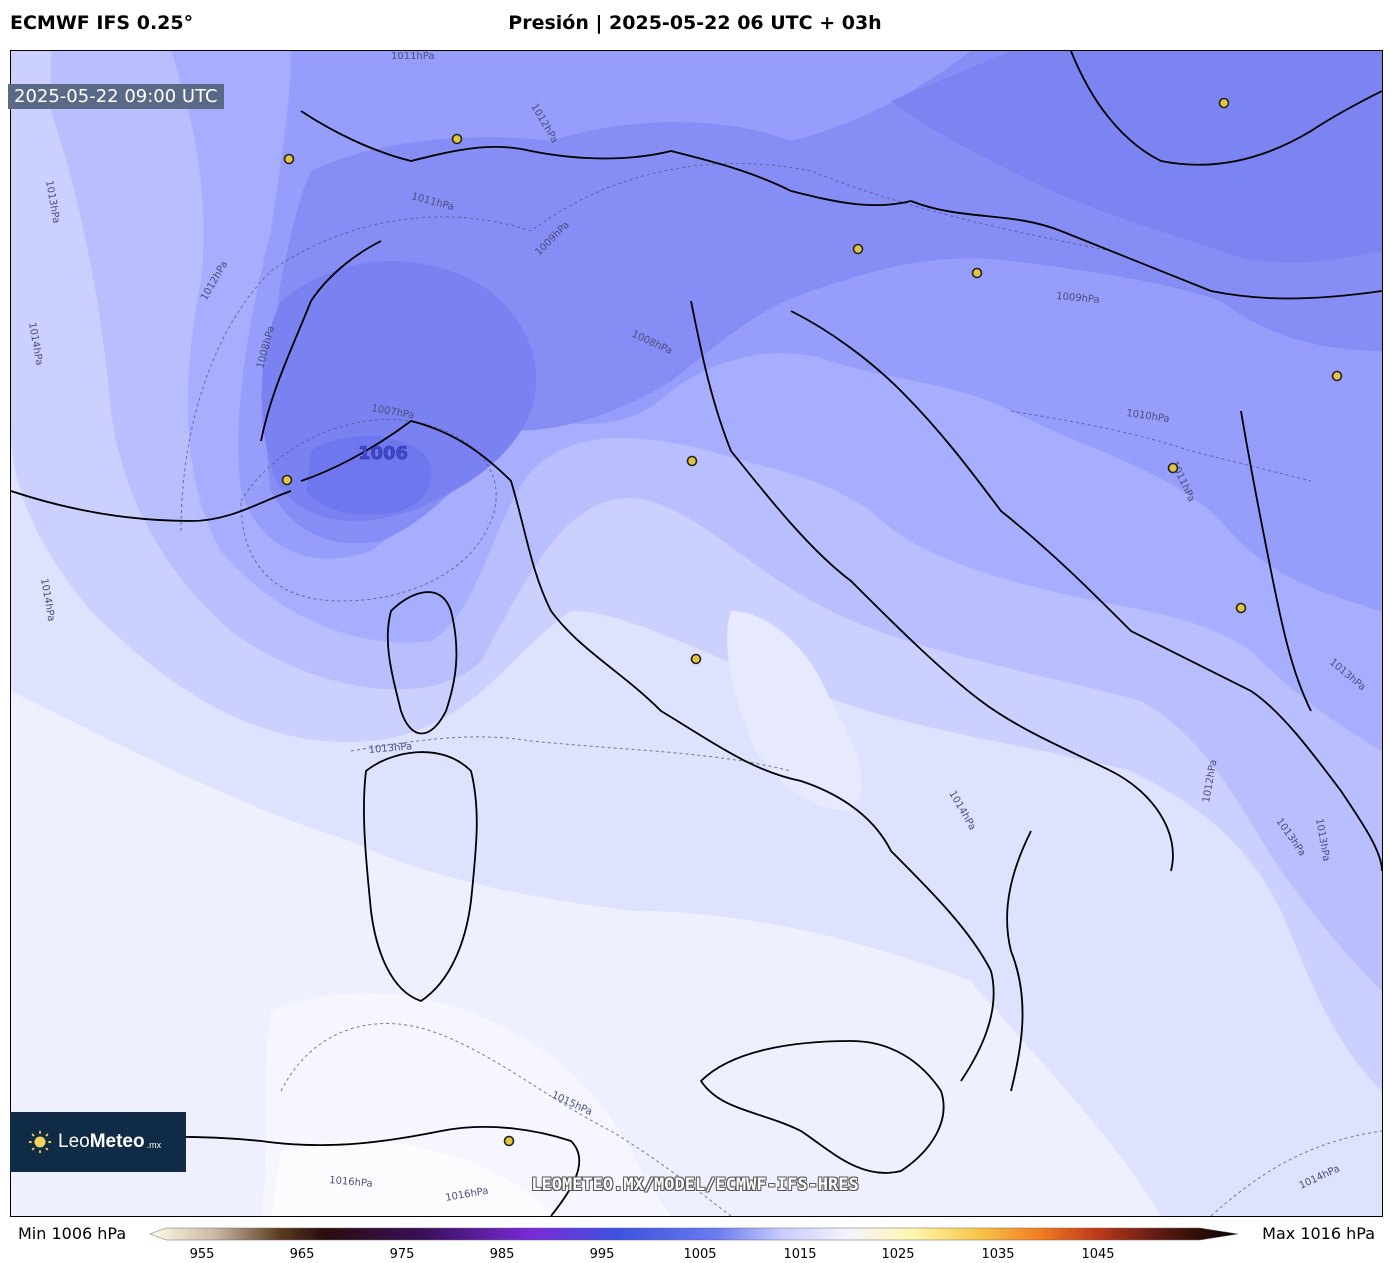 This screenshot has width=1390, height=1263. What do you see at coordinates (1318, 1233) in the screenshot?
I see `legend-max-label: Max 1016 hPa` at bounding box center [1318, 1233].